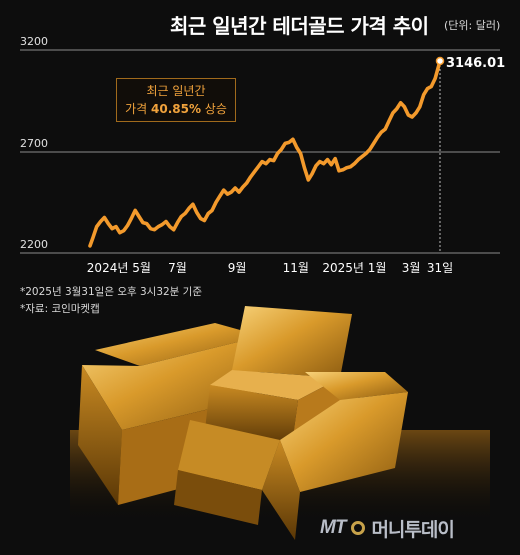  I want to click on x-tick-label: 3월, so click(411, 268).